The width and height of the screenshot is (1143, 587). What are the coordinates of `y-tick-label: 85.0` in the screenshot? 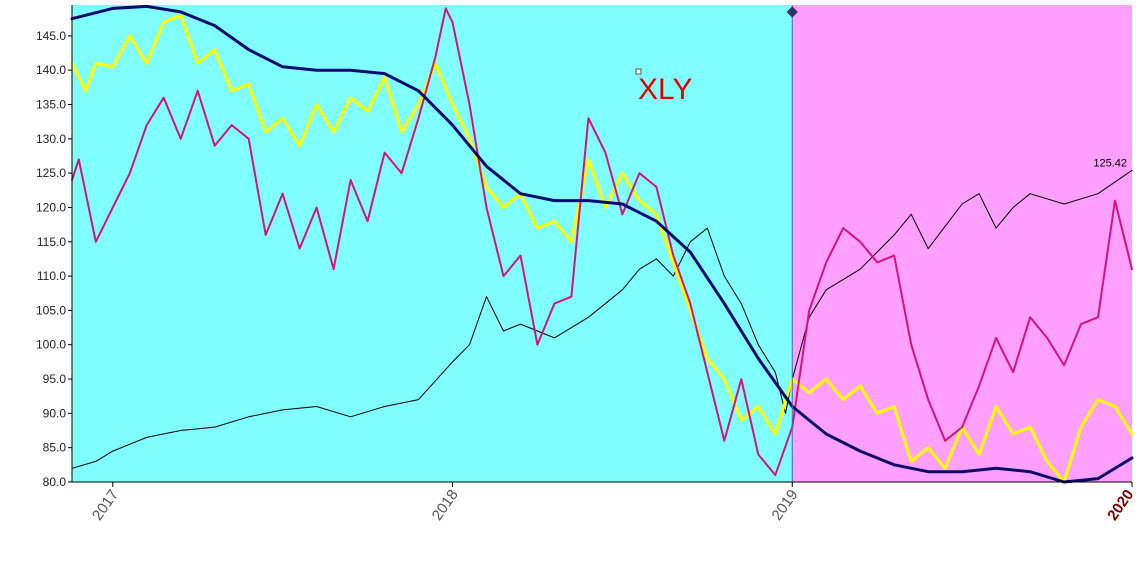 It's located at (55, 448).